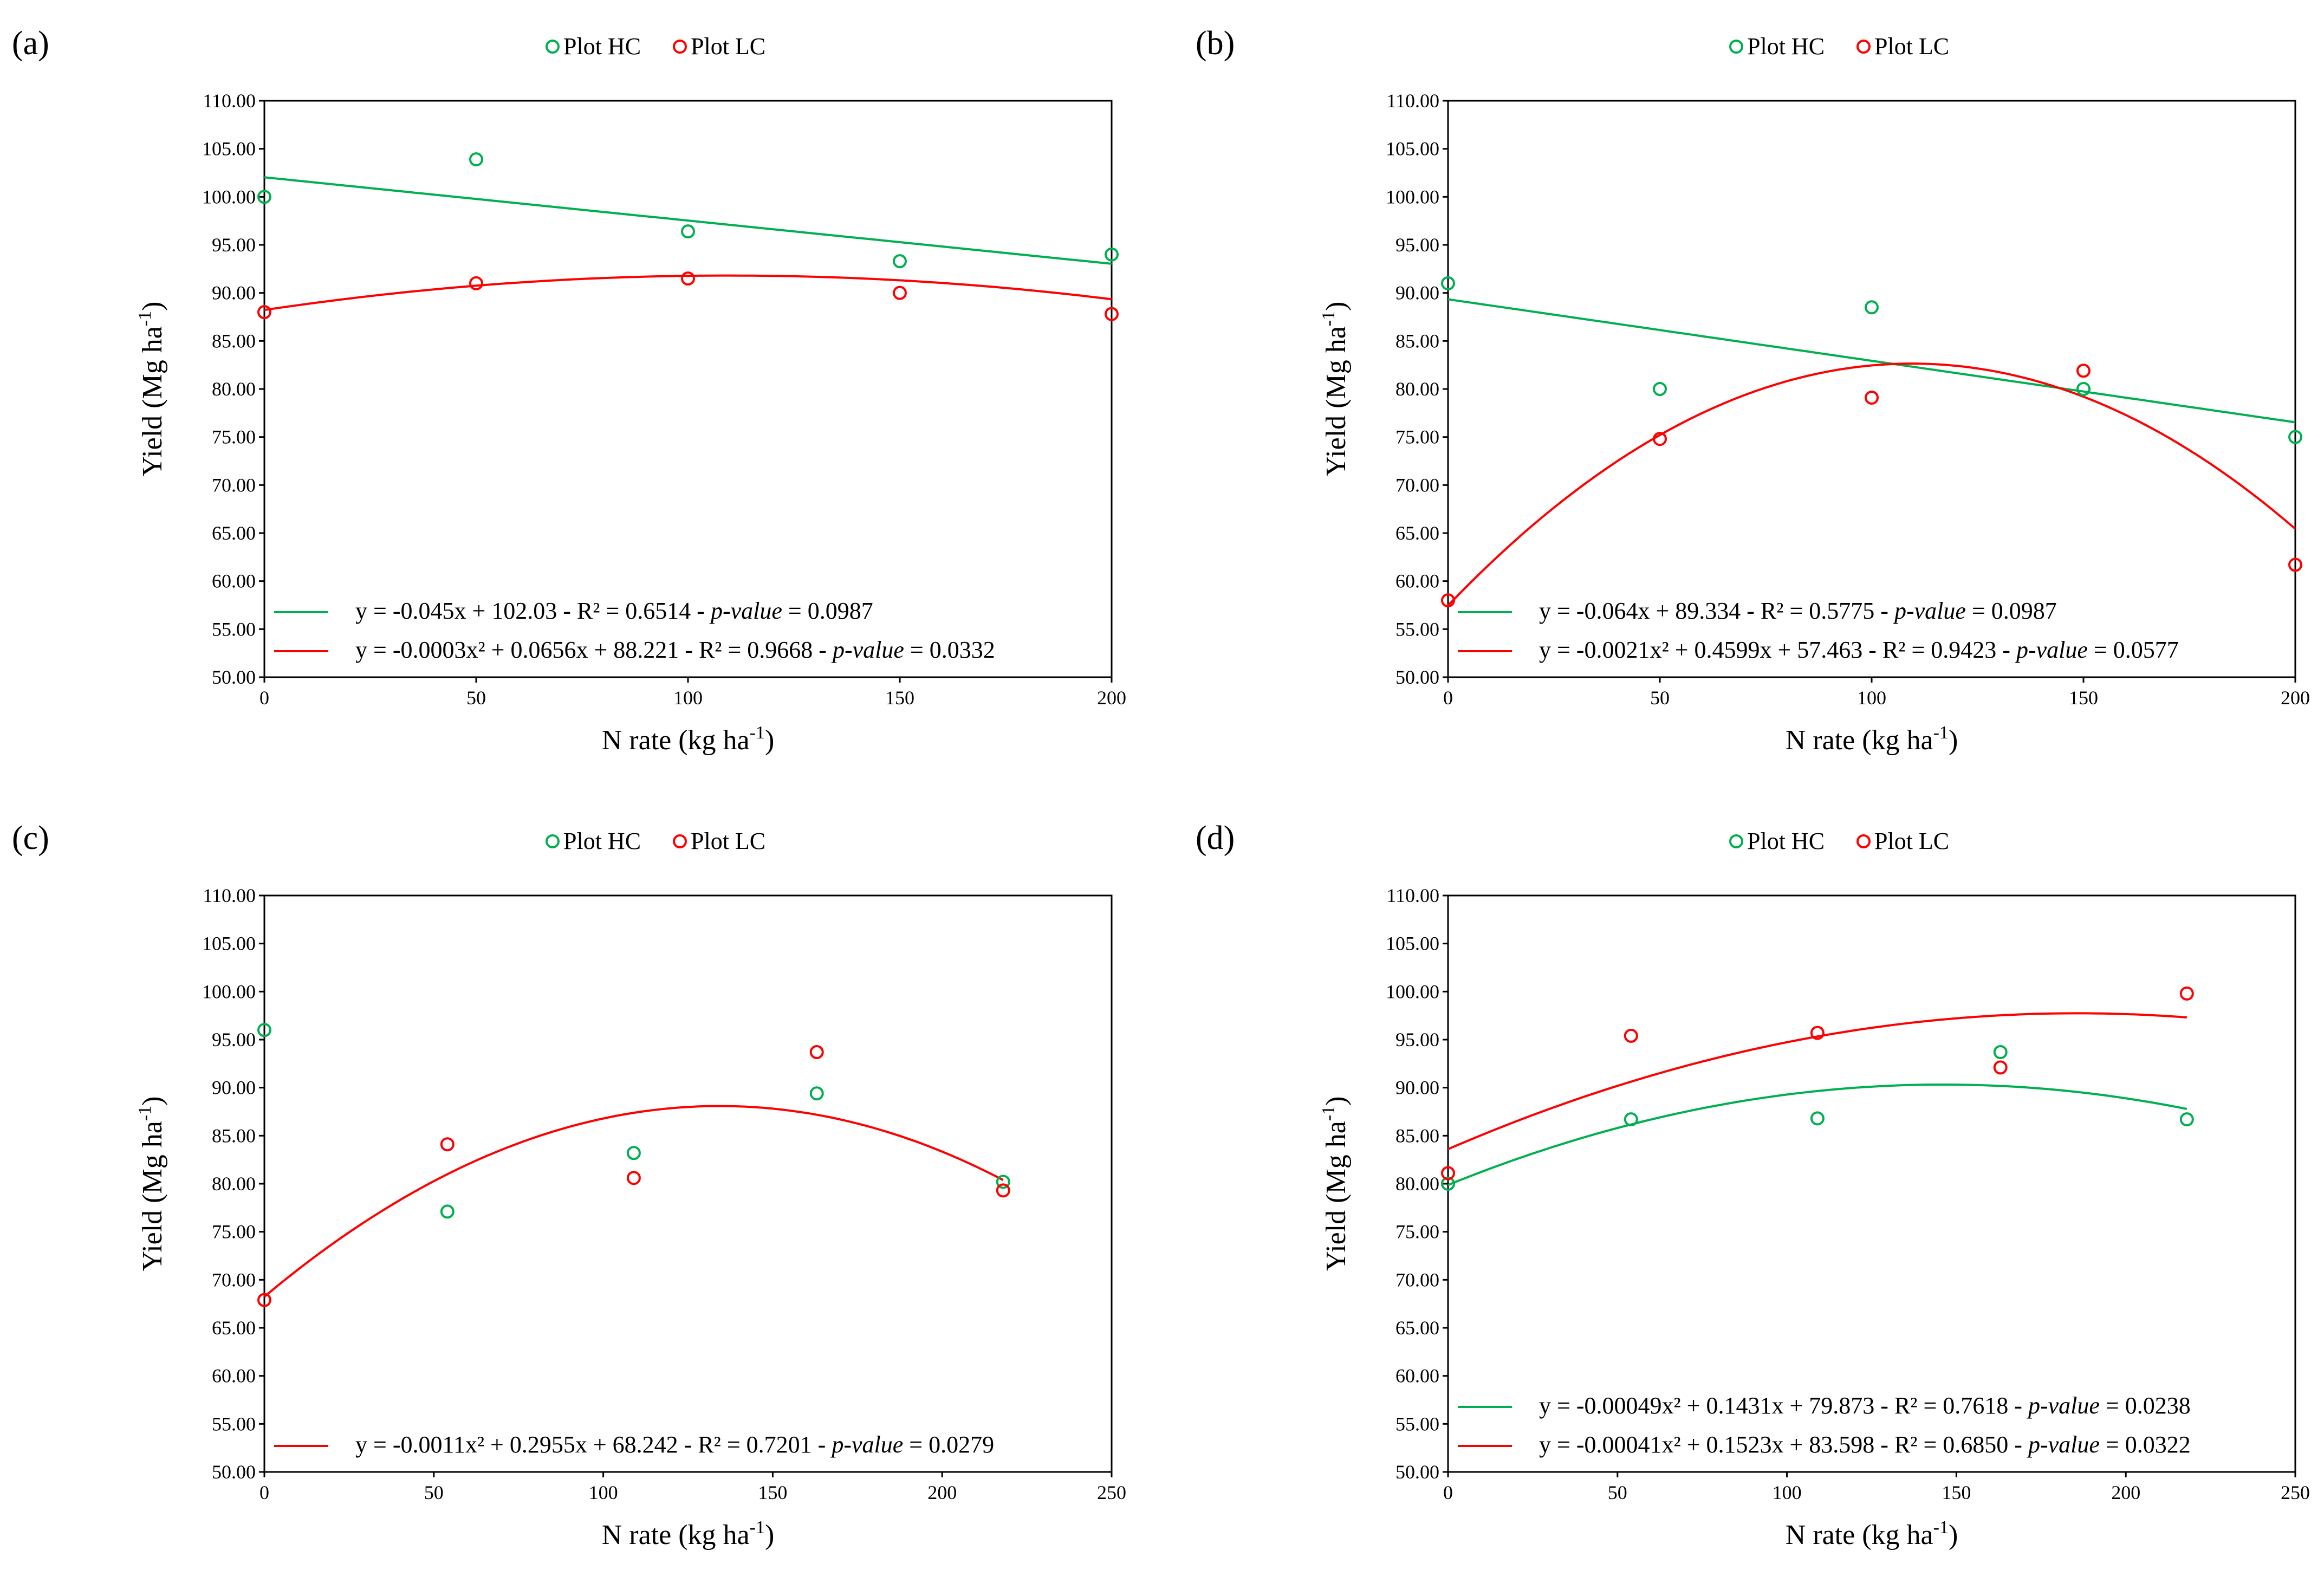  I want to click on x-tick-label: 250, so click(2295, 1492).